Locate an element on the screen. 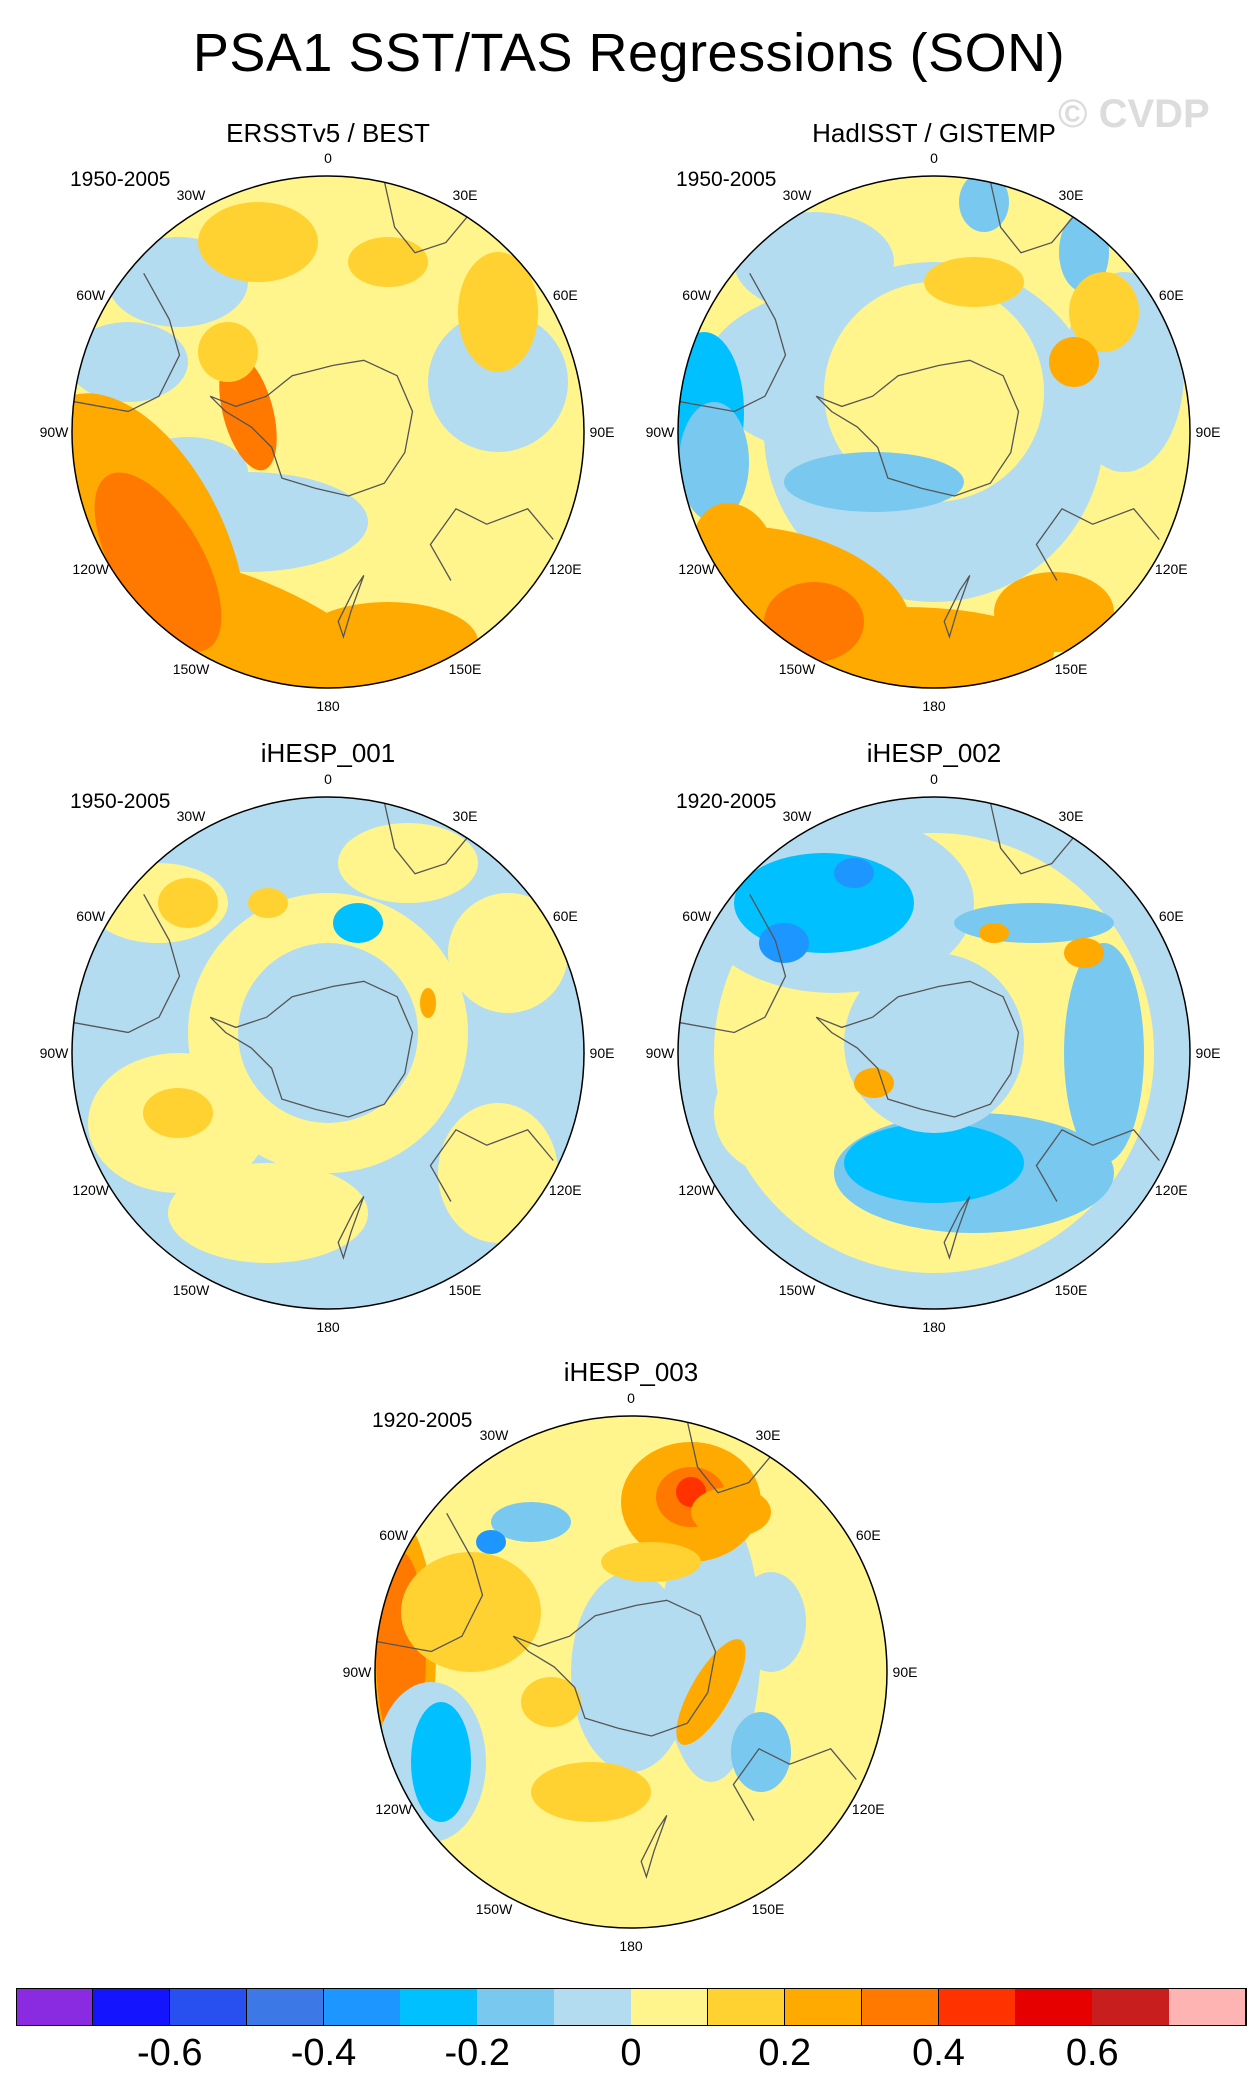 This screenshot has height=2086, width=1258. colorbar-tick-label: -0.6 is located at coordinates (170, 2053).